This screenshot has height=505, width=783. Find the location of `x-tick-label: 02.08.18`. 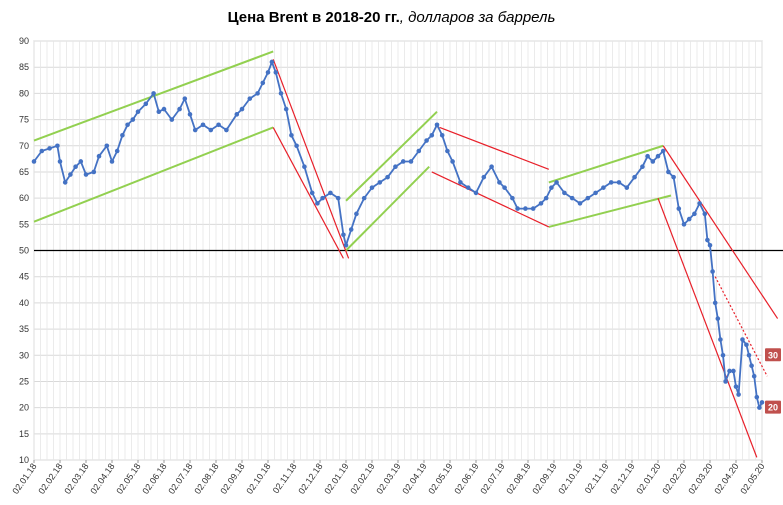

x-tick-label: 02.08.18 is located at coordinates (206, 478).